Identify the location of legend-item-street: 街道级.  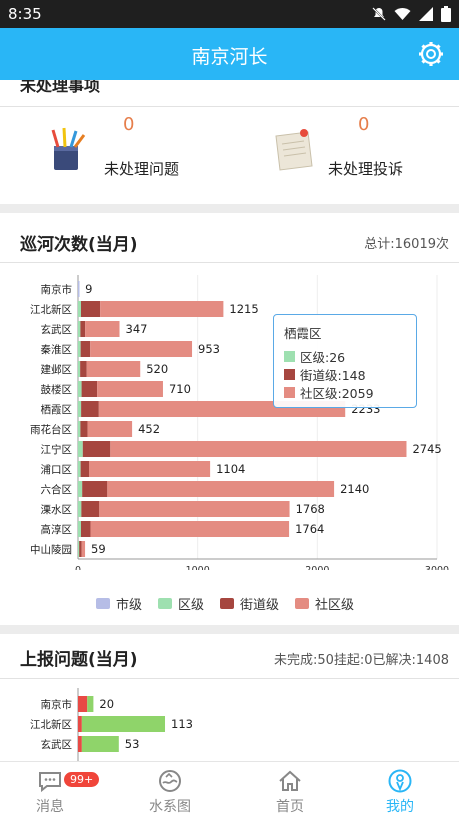
(249, 603).